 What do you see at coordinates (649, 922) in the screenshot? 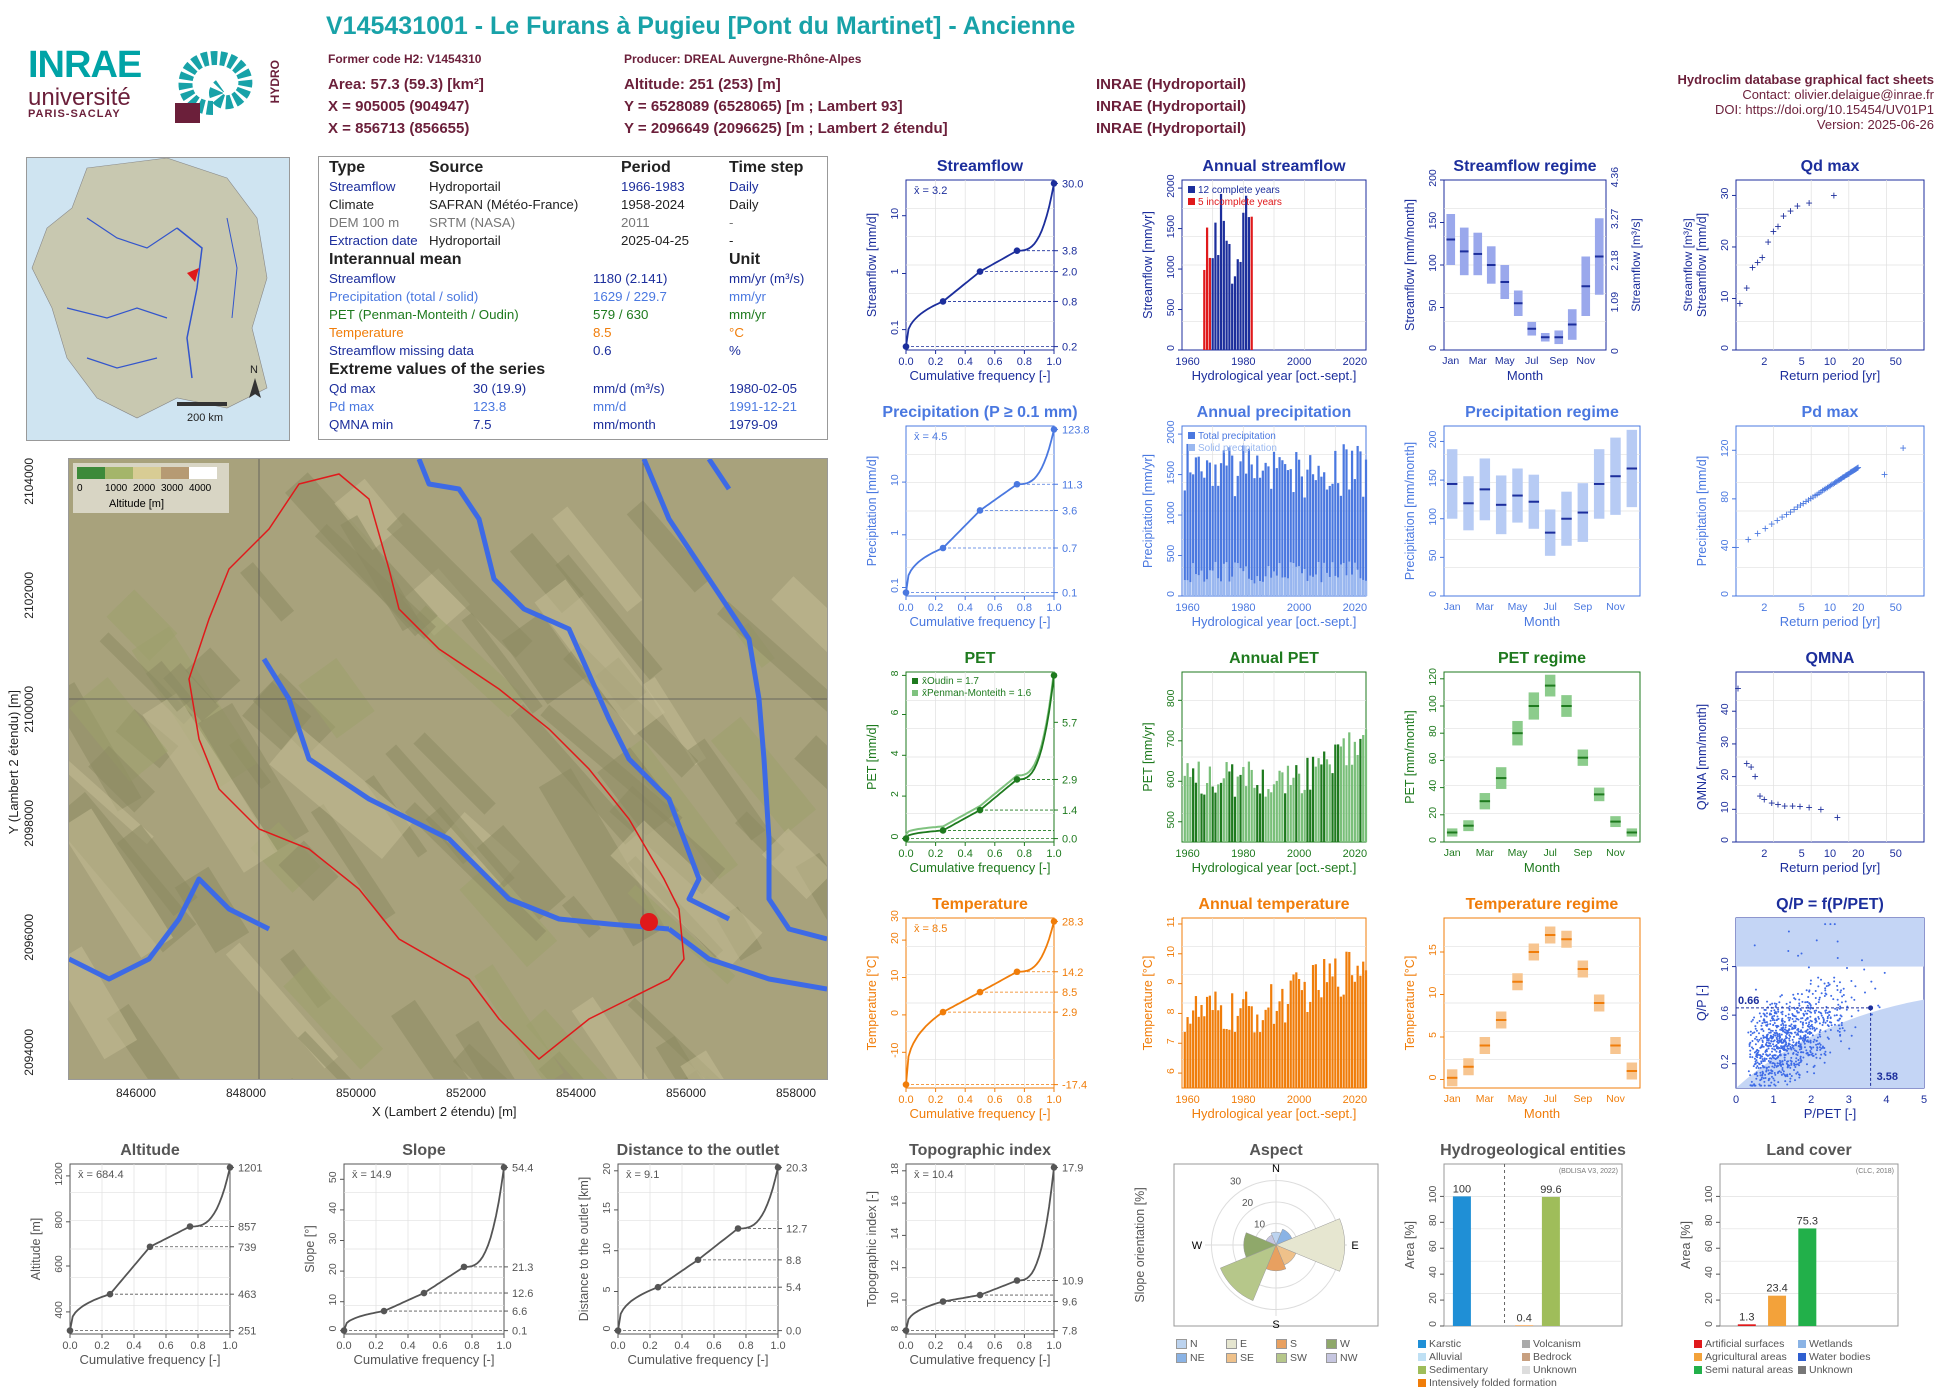
I see `outlet-marker` at bounding box center [649, 922].